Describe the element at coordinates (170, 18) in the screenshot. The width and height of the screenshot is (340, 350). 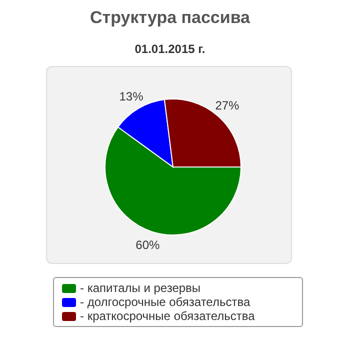
I see `chart-title: Структура пассива` at that location.